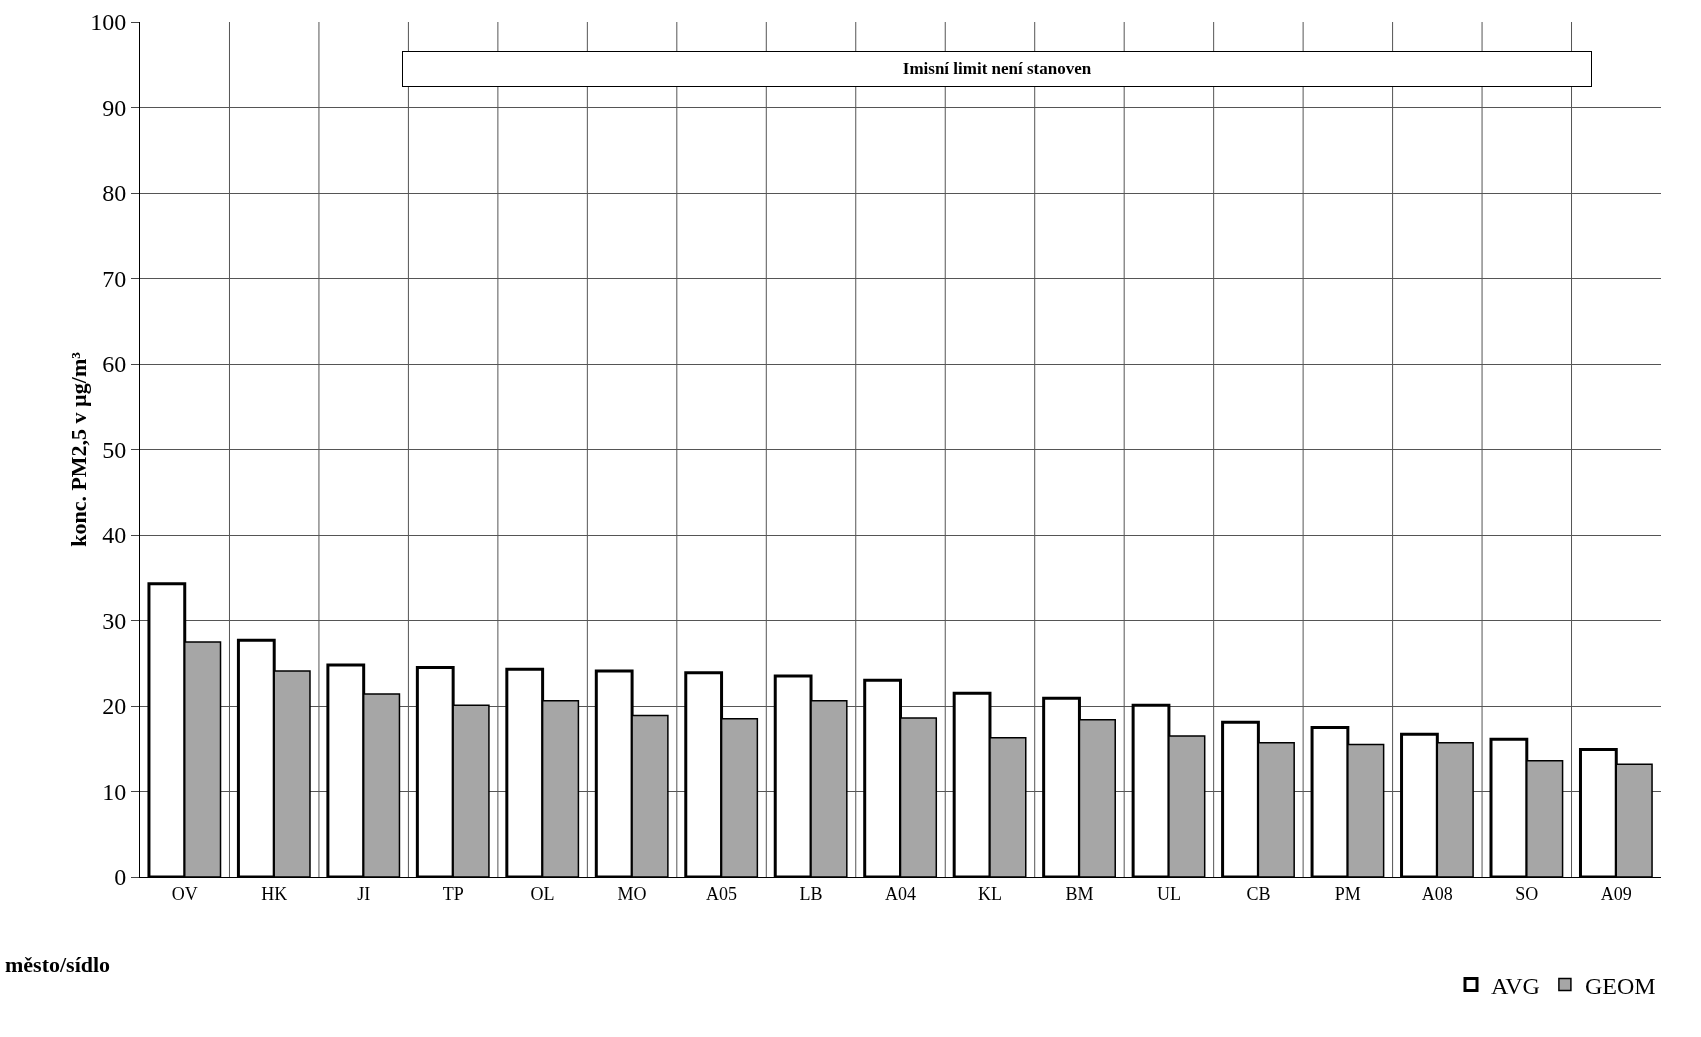 This screenshot has width=1701, height=1037. I want to click on y-tick-label: 100, so click(108, 22).